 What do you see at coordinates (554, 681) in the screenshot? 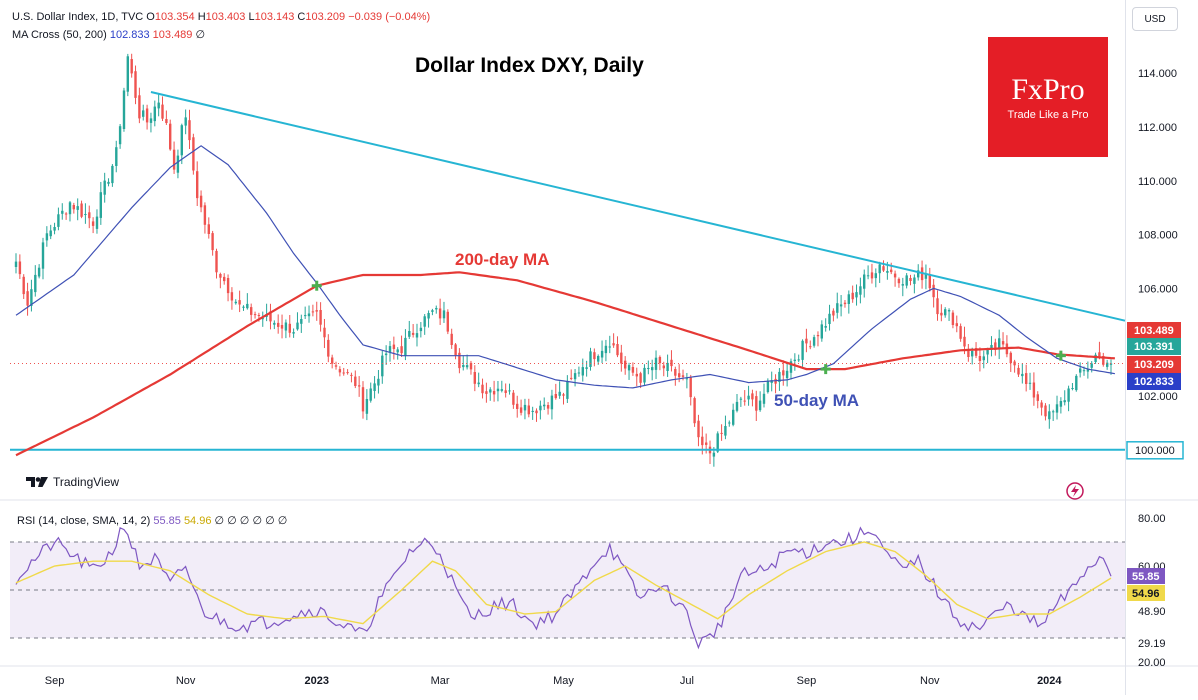
I see `time-axis: Sep Nov 2023 Mar May Jul Sep Nov 2024` at bounding box center [554, 681].